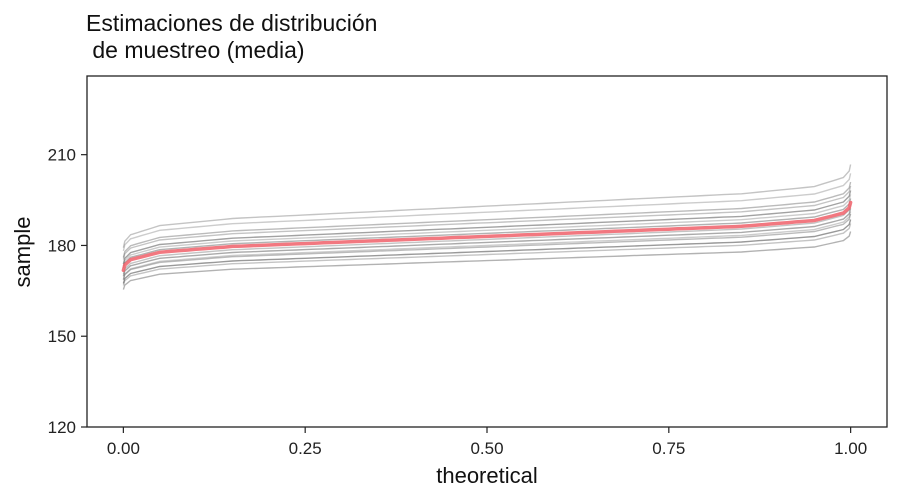 This screenshot has width=900, height=500. Describe the element at coordinates (62, 336) in the screenshot. I see `y-tick-label: 150` at that location.